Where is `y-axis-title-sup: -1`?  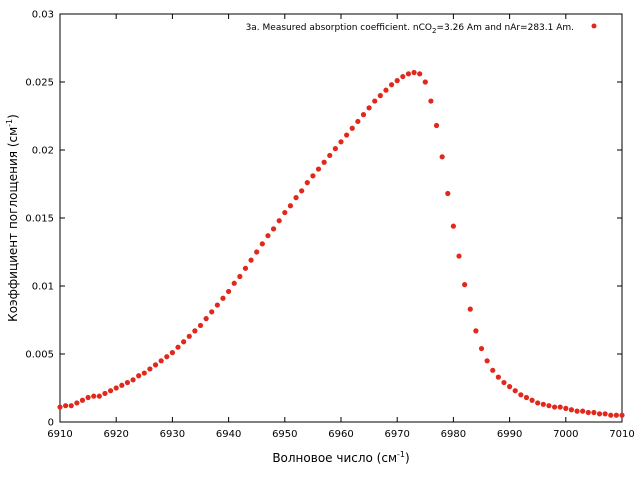
y-axis-title-sup: -1 is located at coordinates (9, 123).